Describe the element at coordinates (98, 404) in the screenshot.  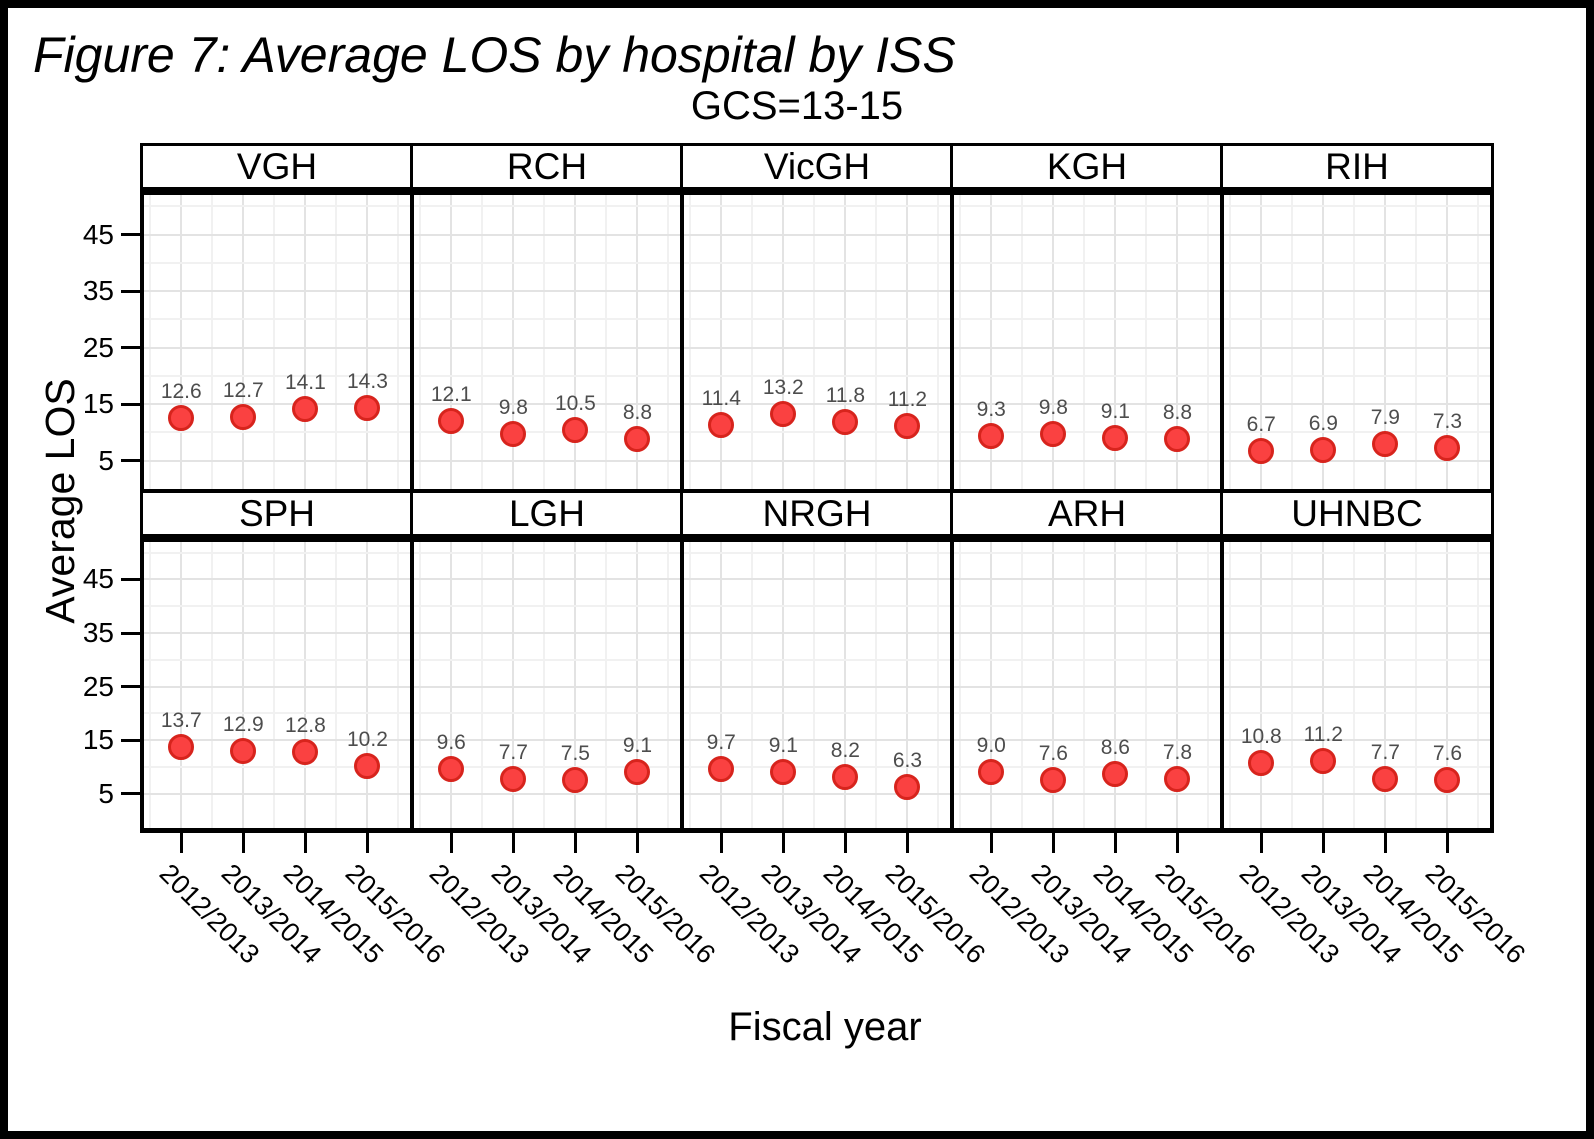
I see `y-tick-label: 15` at that location.